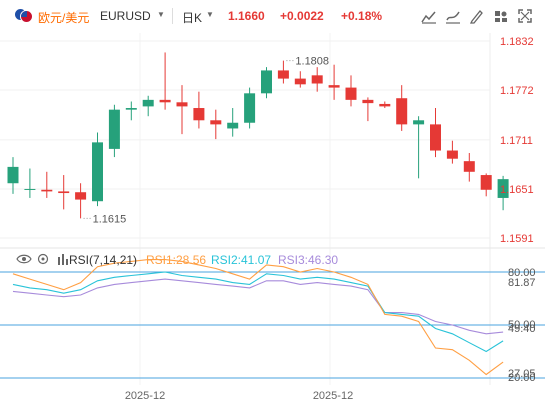 This screenshot has width=545, height=407. Describe the element at coordinates (525, 16) in the screenshot. I see `fullscreen-icon` at that location.